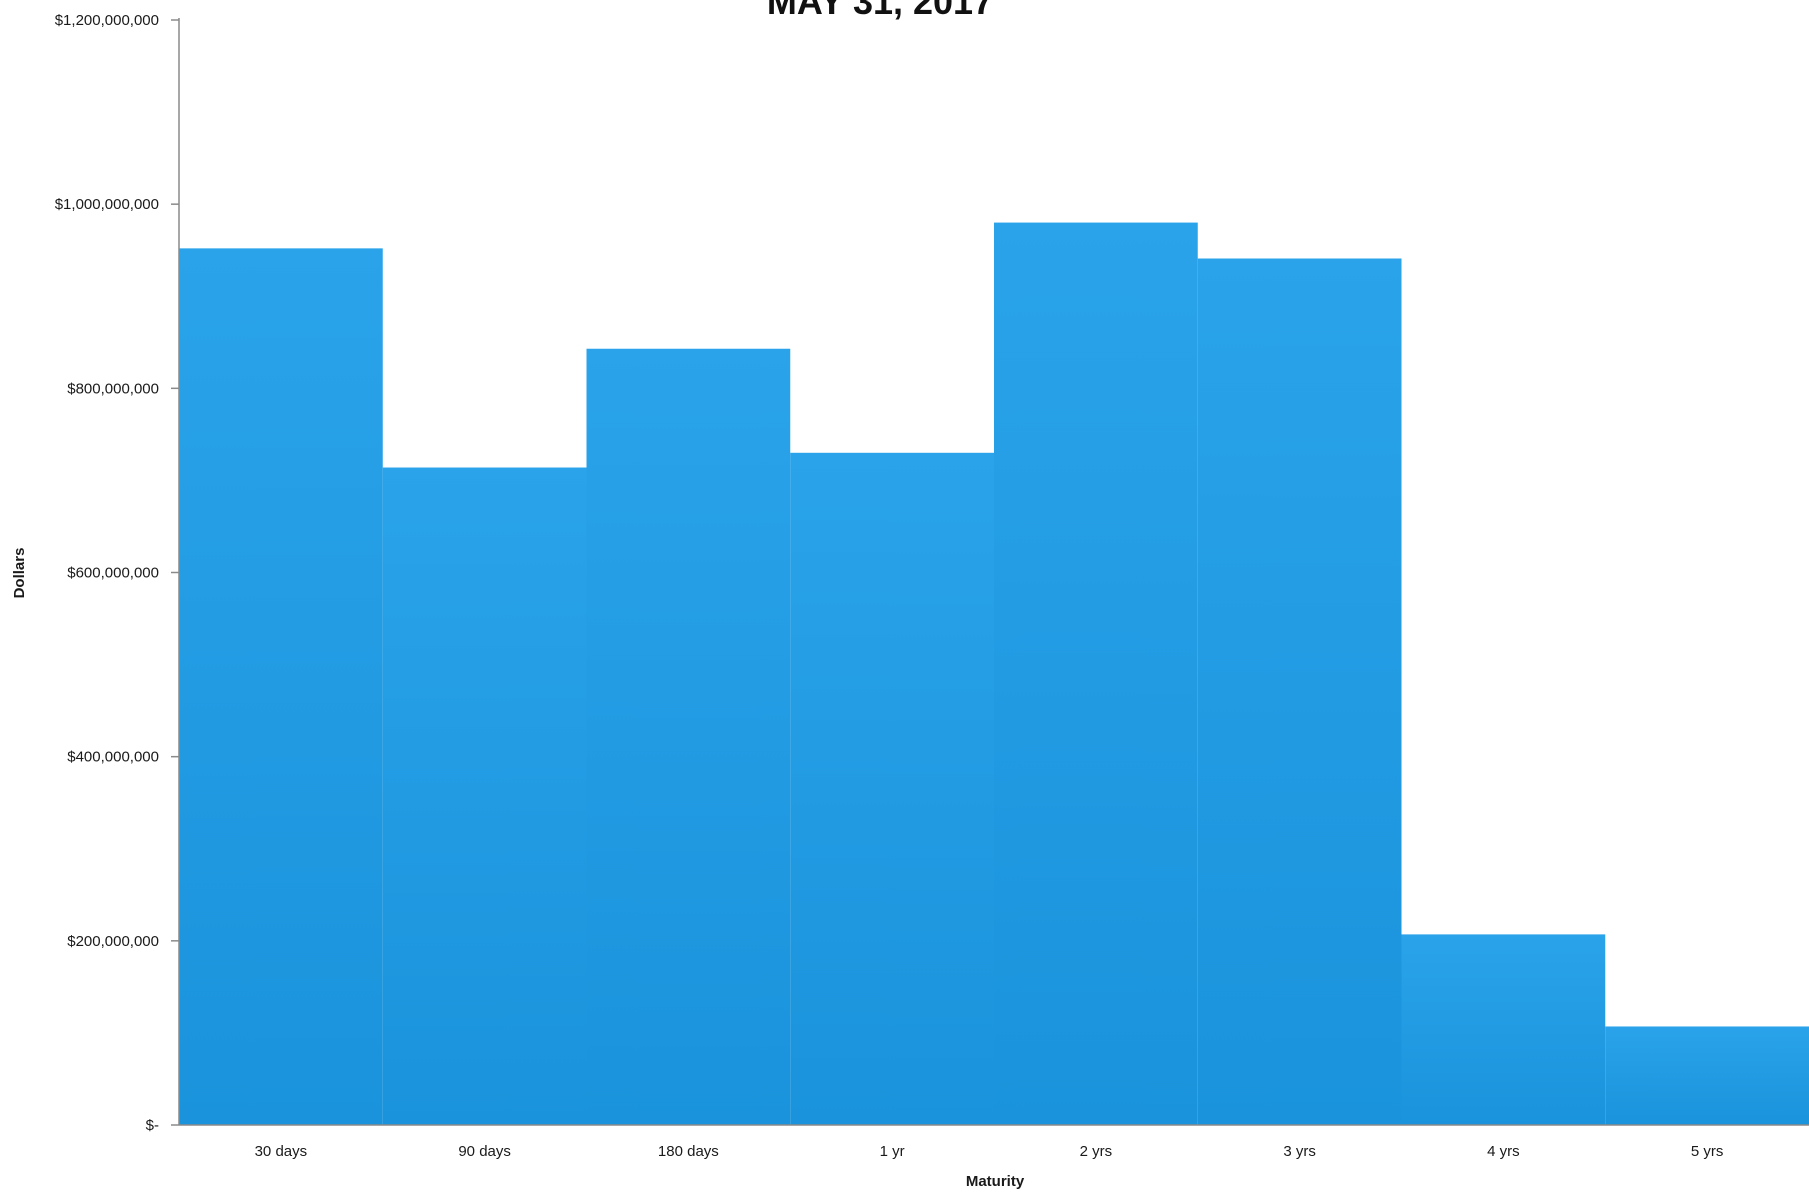  Describe the element at coordinates (1707, 1075) in the screenshot. I see `bar-5-yrs` at that location.